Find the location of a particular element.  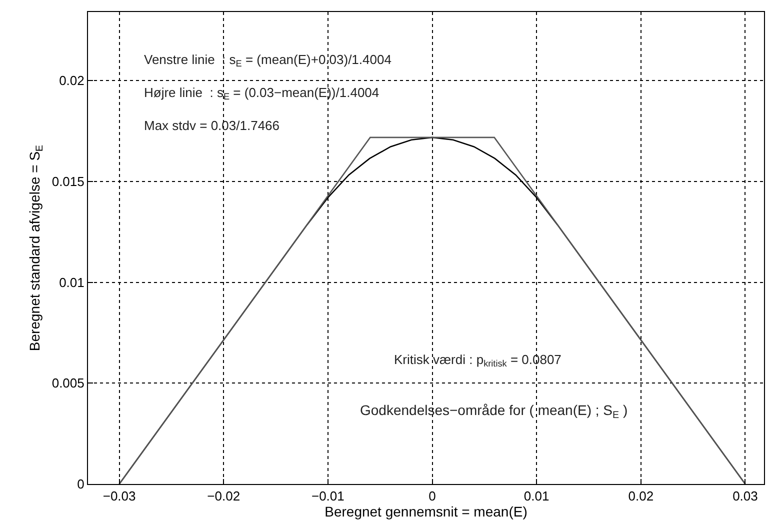

x-tick-label: 0 is located at coordinates (432, 496).